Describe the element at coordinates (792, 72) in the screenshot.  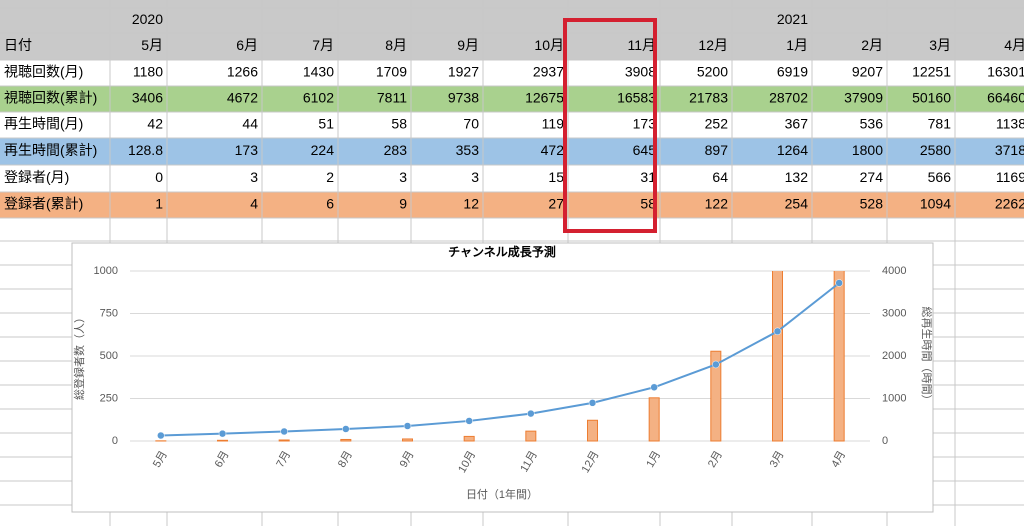
I see `cell-text: 6919` at that location.